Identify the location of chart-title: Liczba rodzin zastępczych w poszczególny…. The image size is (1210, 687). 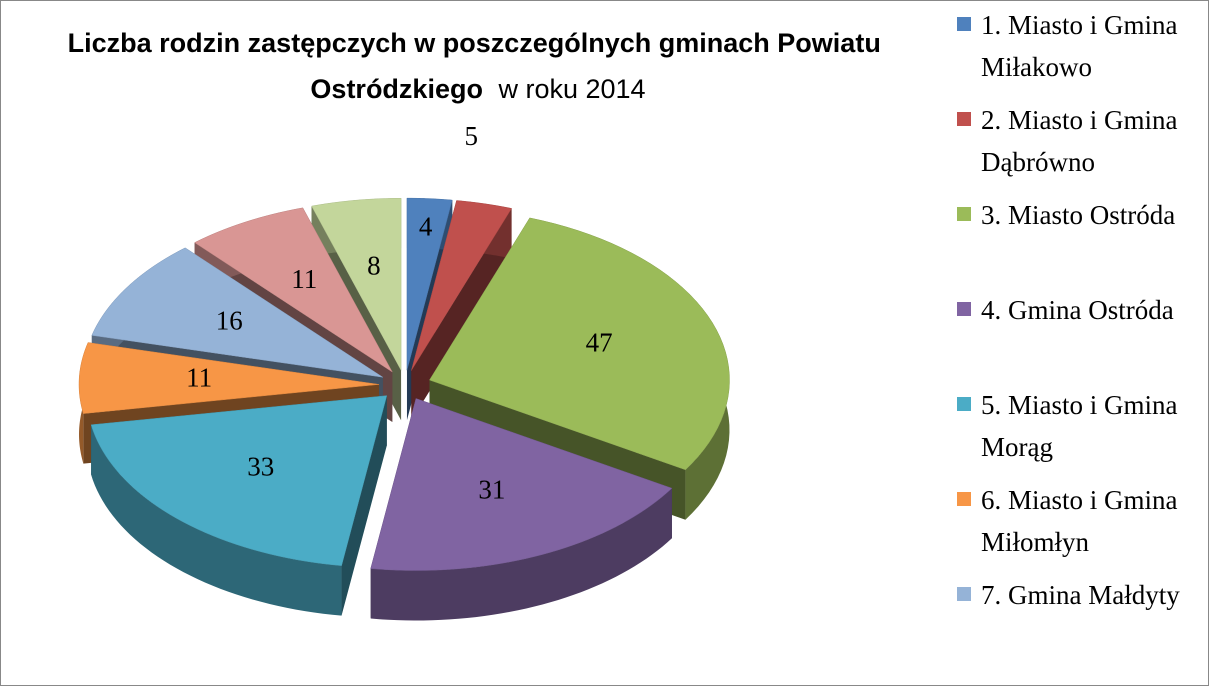
(478, 66).